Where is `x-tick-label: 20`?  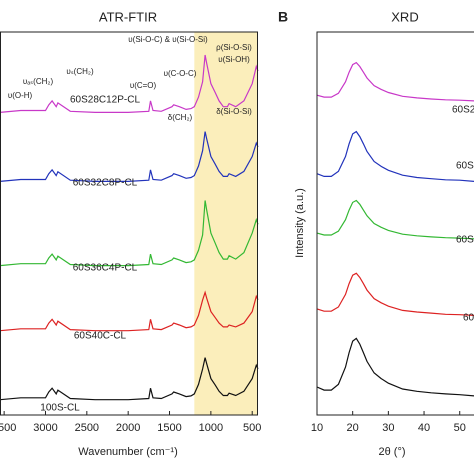
x-tick-label: 20 is located at coordinates (353, 428).